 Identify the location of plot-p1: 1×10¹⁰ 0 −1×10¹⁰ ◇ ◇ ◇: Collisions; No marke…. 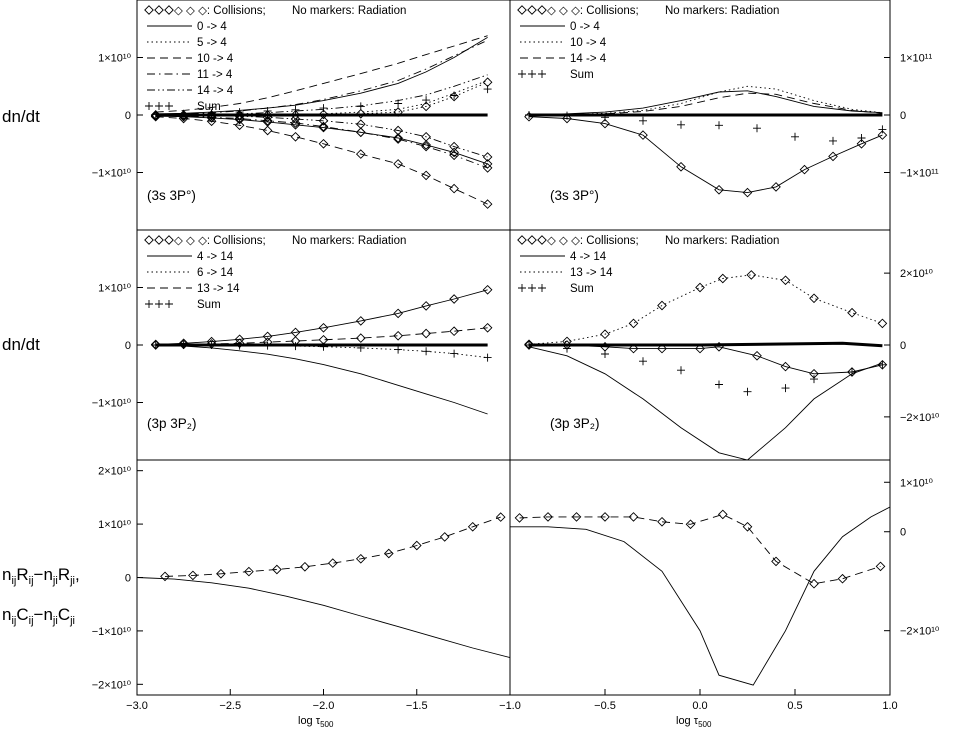
(292, 107).